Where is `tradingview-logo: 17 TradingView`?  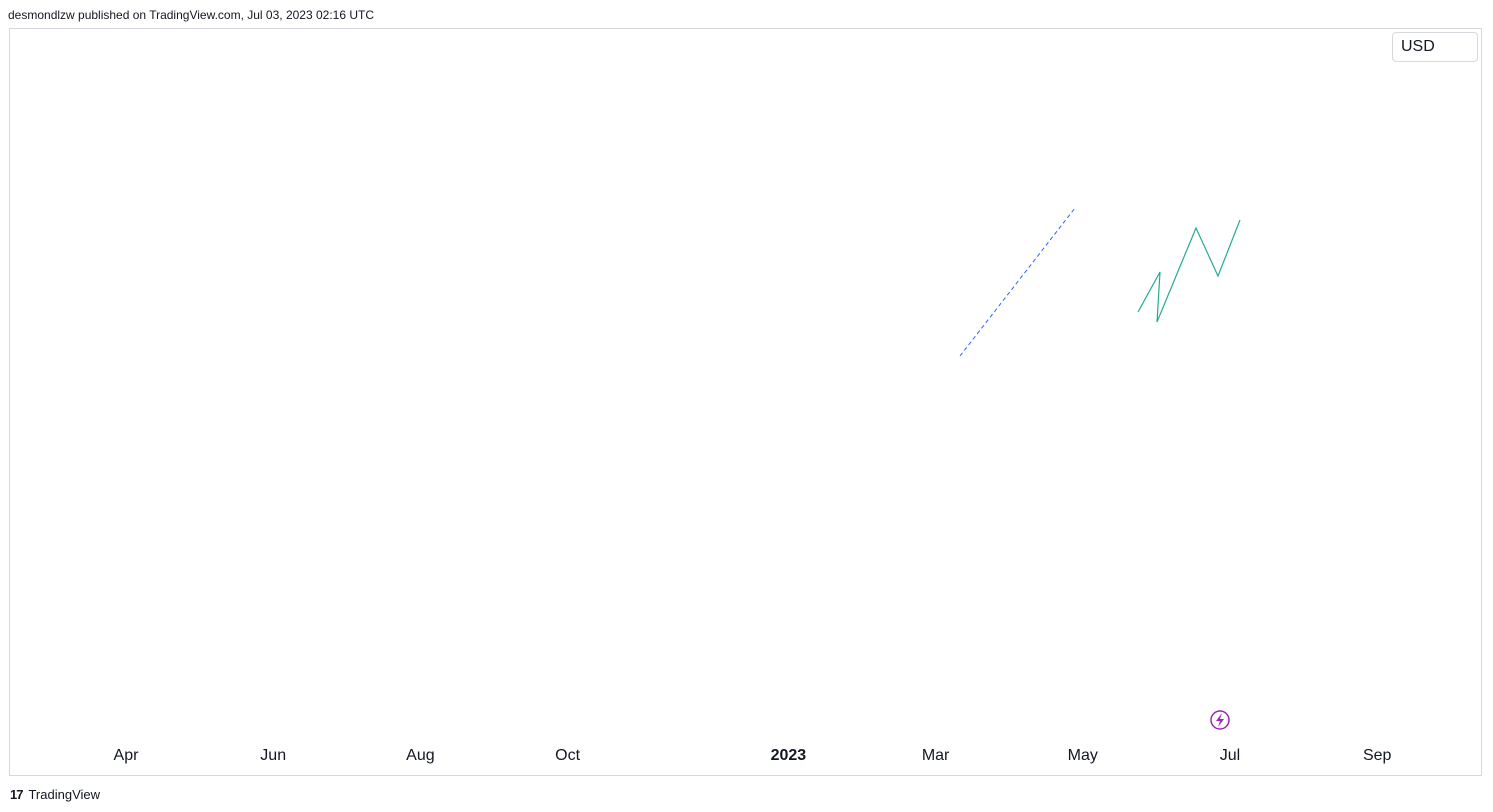
tradingview-logo: 17 TradingView is located at coordinates (55, 794).